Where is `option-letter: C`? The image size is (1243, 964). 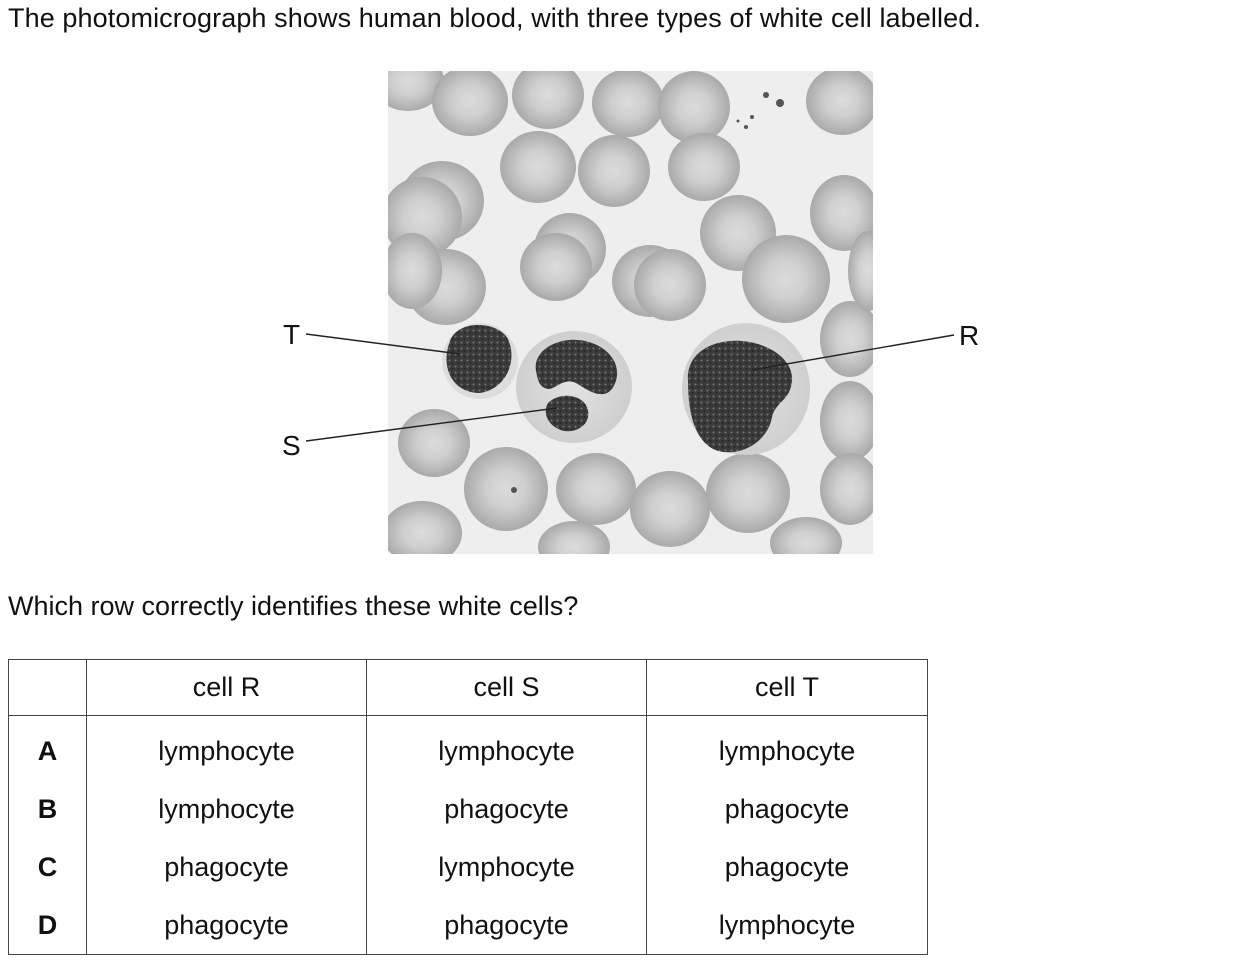
option-letter: C is located at coordinates (47, 867).